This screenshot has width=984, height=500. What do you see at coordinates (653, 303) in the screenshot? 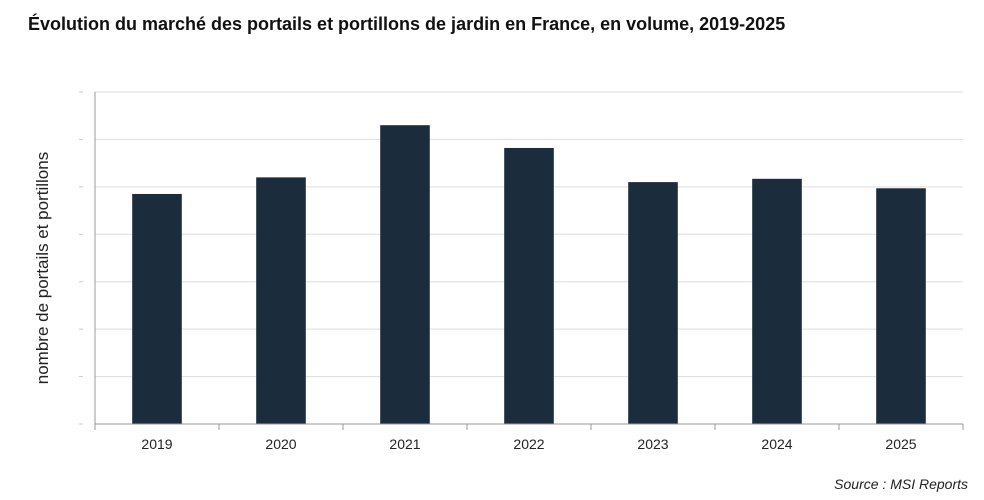
I see `bar-2023` at bounding box center [653, 303].